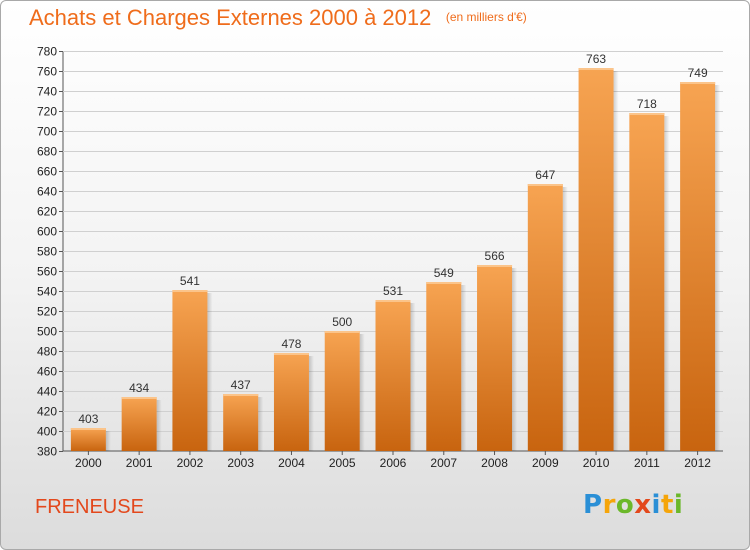 The image size is (750, 550). What do you see at coordinates (190, 281) in the screenshot?
I see `data-label: 541` at bounding box center [190, 281].